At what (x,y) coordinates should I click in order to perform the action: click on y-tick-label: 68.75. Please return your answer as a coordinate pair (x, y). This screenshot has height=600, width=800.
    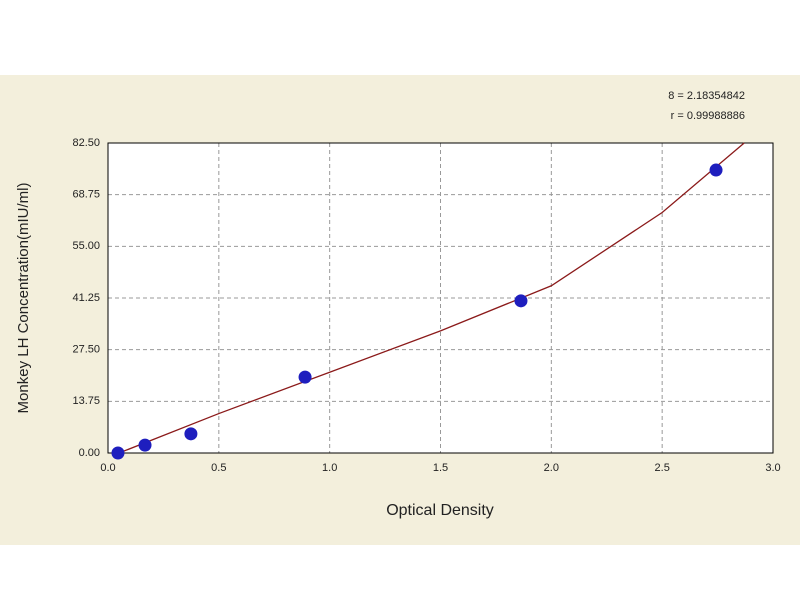
    Looking at the image, I should click on (86, 195).